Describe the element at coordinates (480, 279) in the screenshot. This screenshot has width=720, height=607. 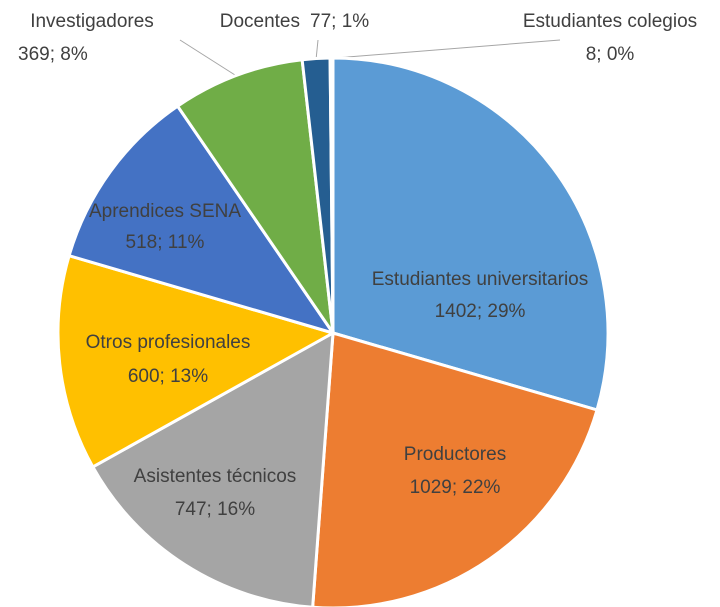
I see `slice-label: Estudiantes universitarios` at that location.